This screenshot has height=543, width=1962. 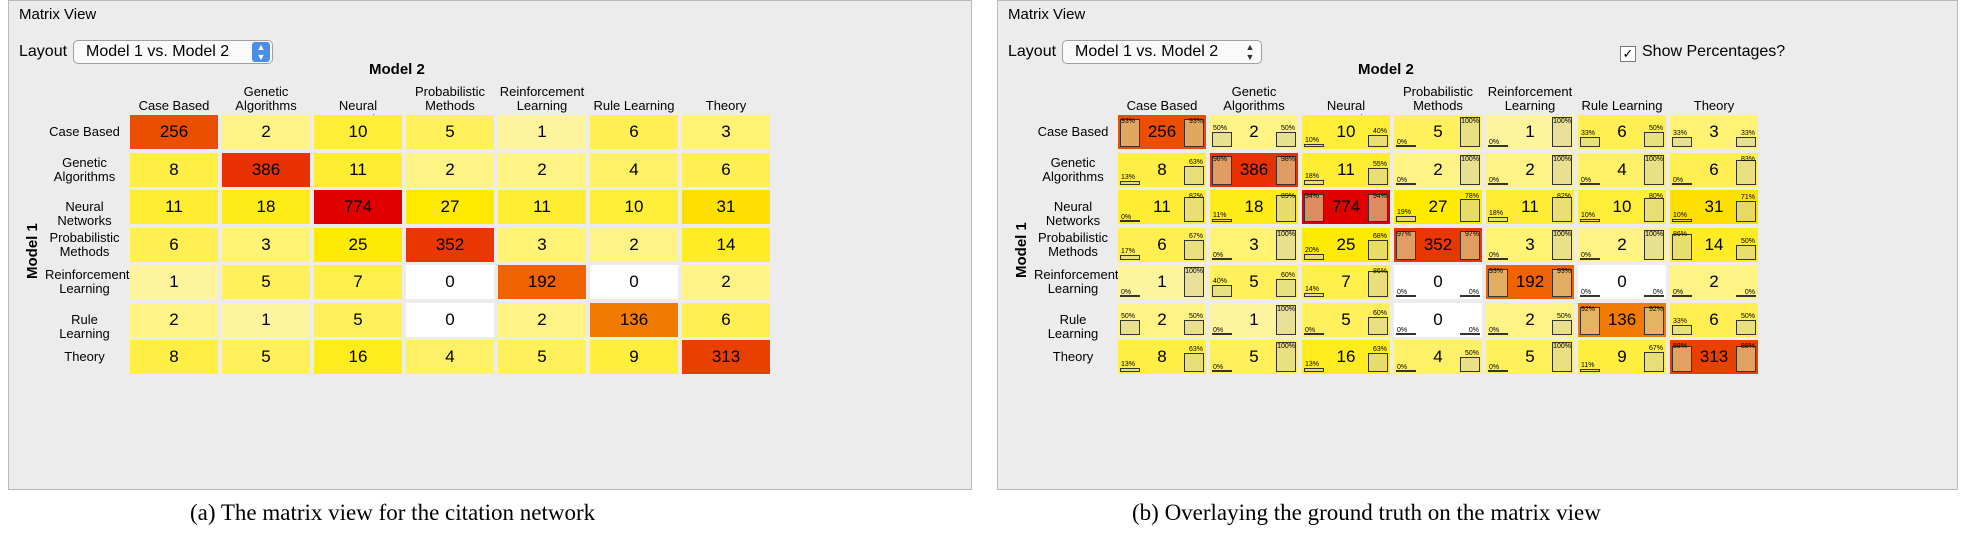 I want to click on matrix-cell: 256 93% 93%, so click(x=1162, y=132).